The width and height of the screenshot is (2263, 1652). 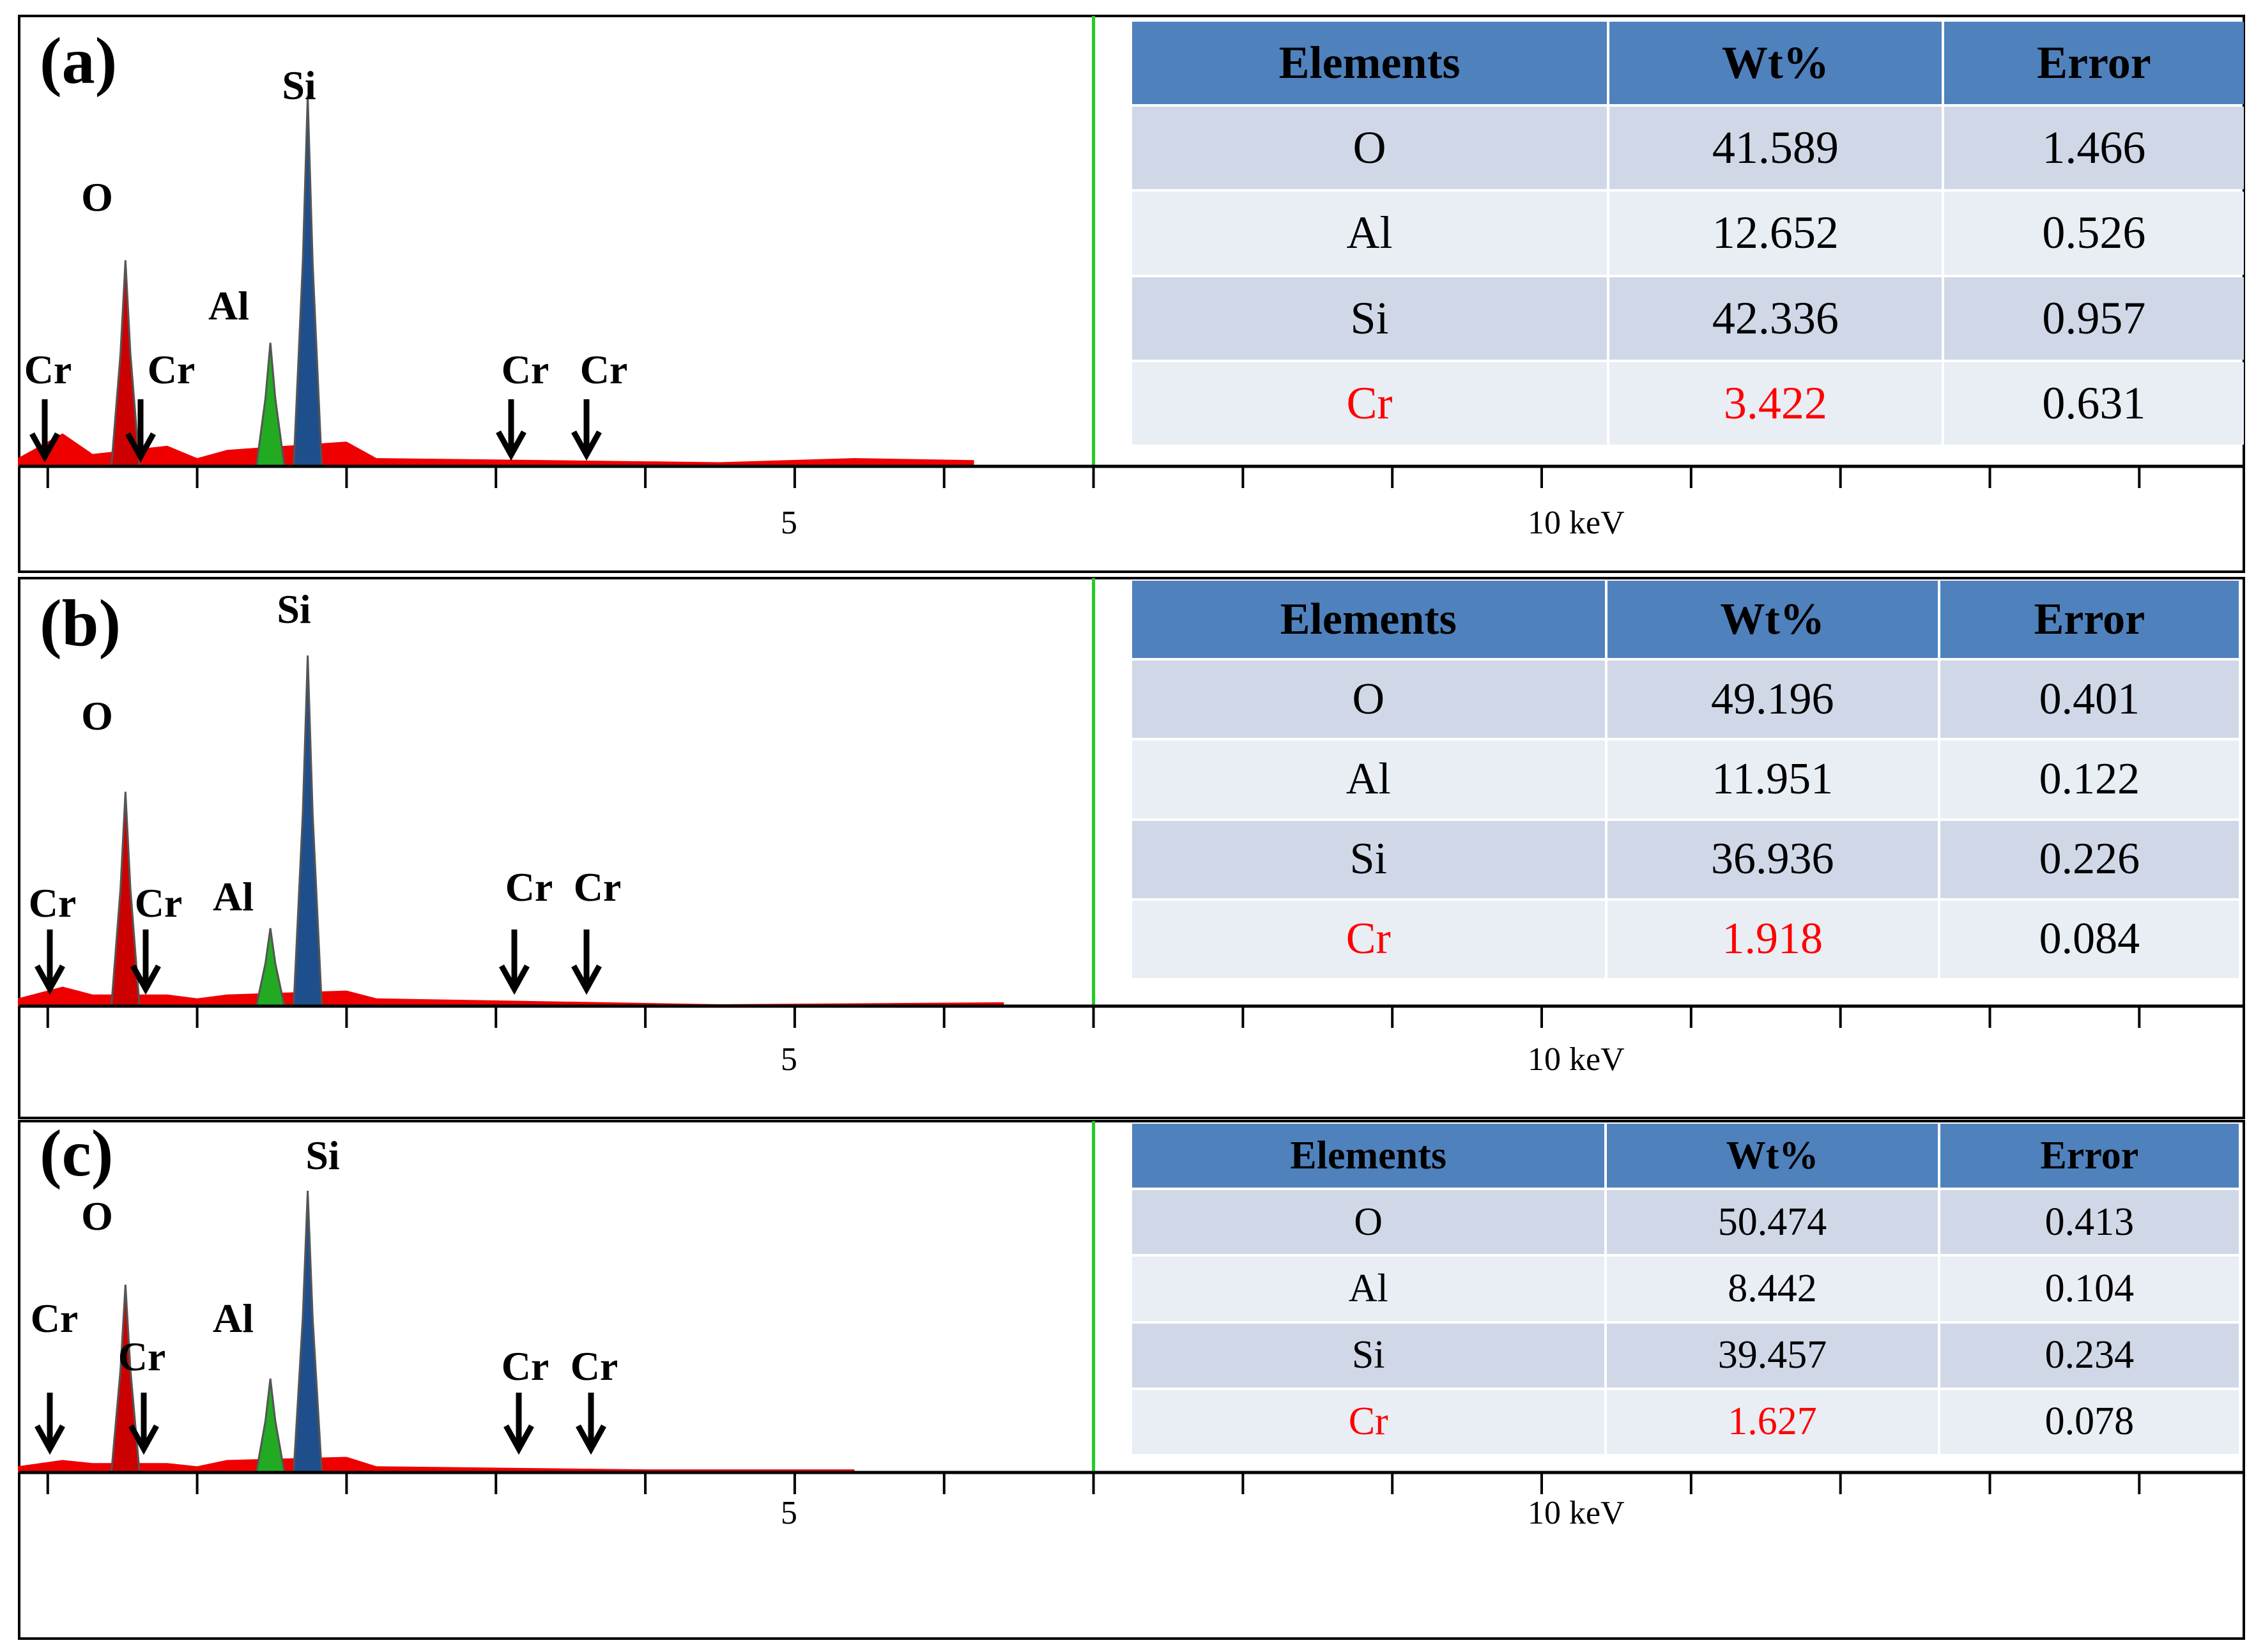 What do you see at coordinates (2089, 1355) in the screenshot?
I see `table-cell-error: 0.234` at bounding box center [2089, 1355].